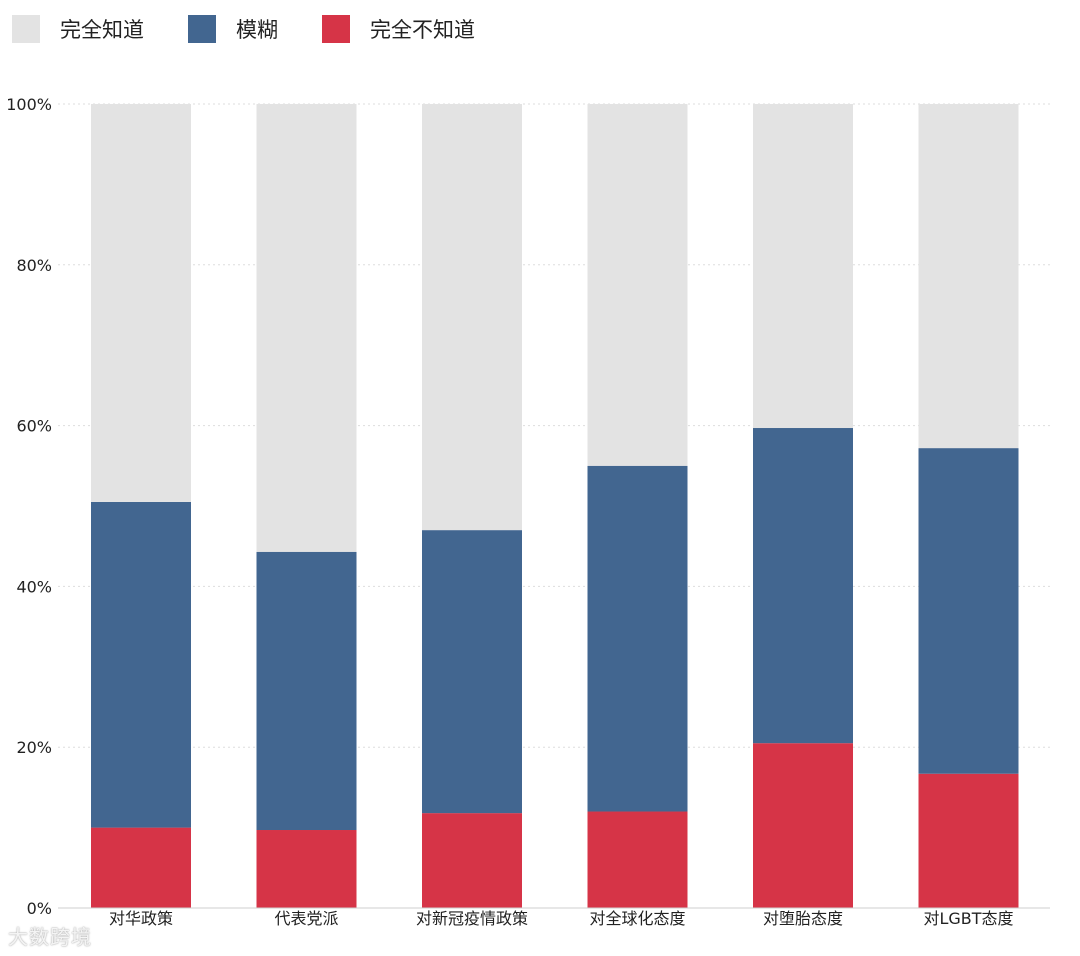 This screenshot has width=1080, height=956. What do you see at coordinates (336, 29) in the screenshot?
I see `legend-swatch-unknown` at bounding box center [336, 29].